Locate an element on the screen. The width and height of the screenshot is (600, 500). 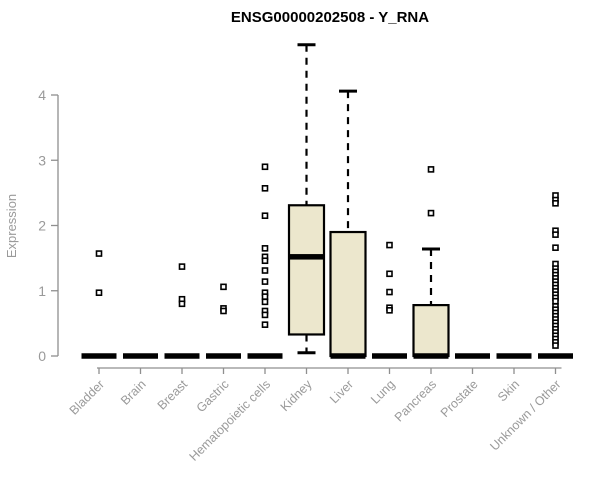
x-category-label: Gastric is located at coordinates (213, 396).